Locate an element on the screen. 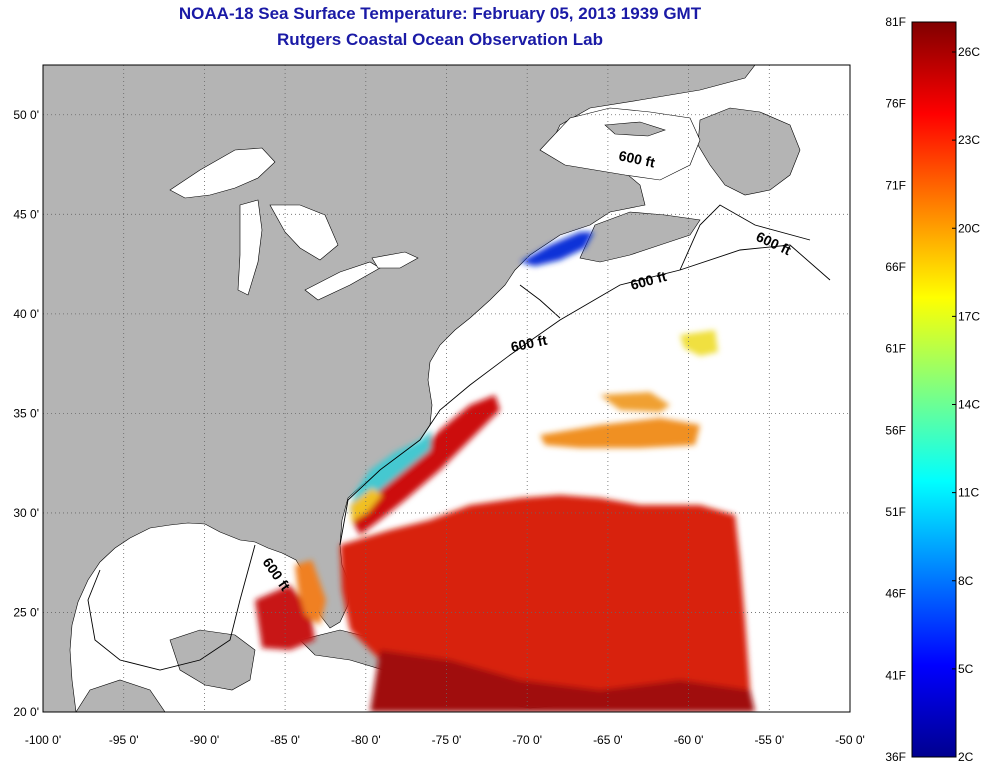 The width and height of the screenshot is (984, 770). land-yucatan is located at coordinates (212, 660).